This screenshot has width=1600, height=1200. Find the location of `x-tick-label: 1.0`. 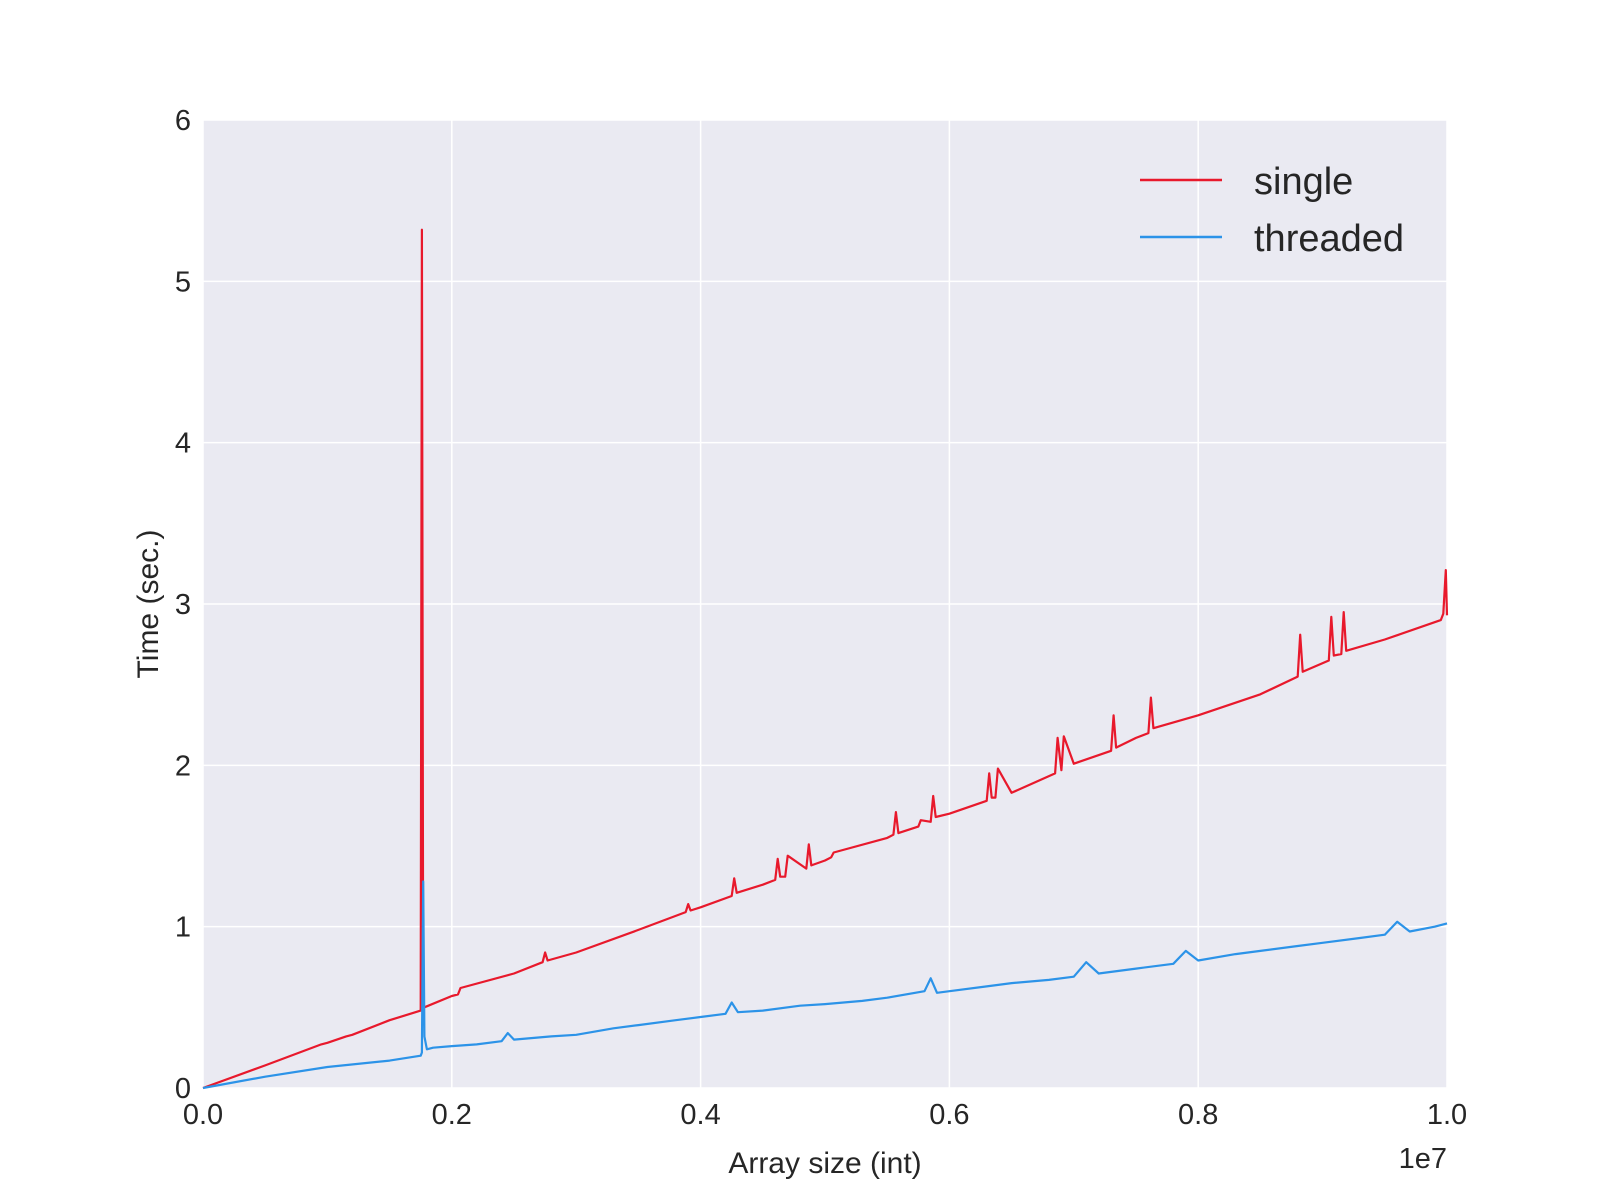

x-tick-label: 1.0 is located at coordinates (1447, 1115).